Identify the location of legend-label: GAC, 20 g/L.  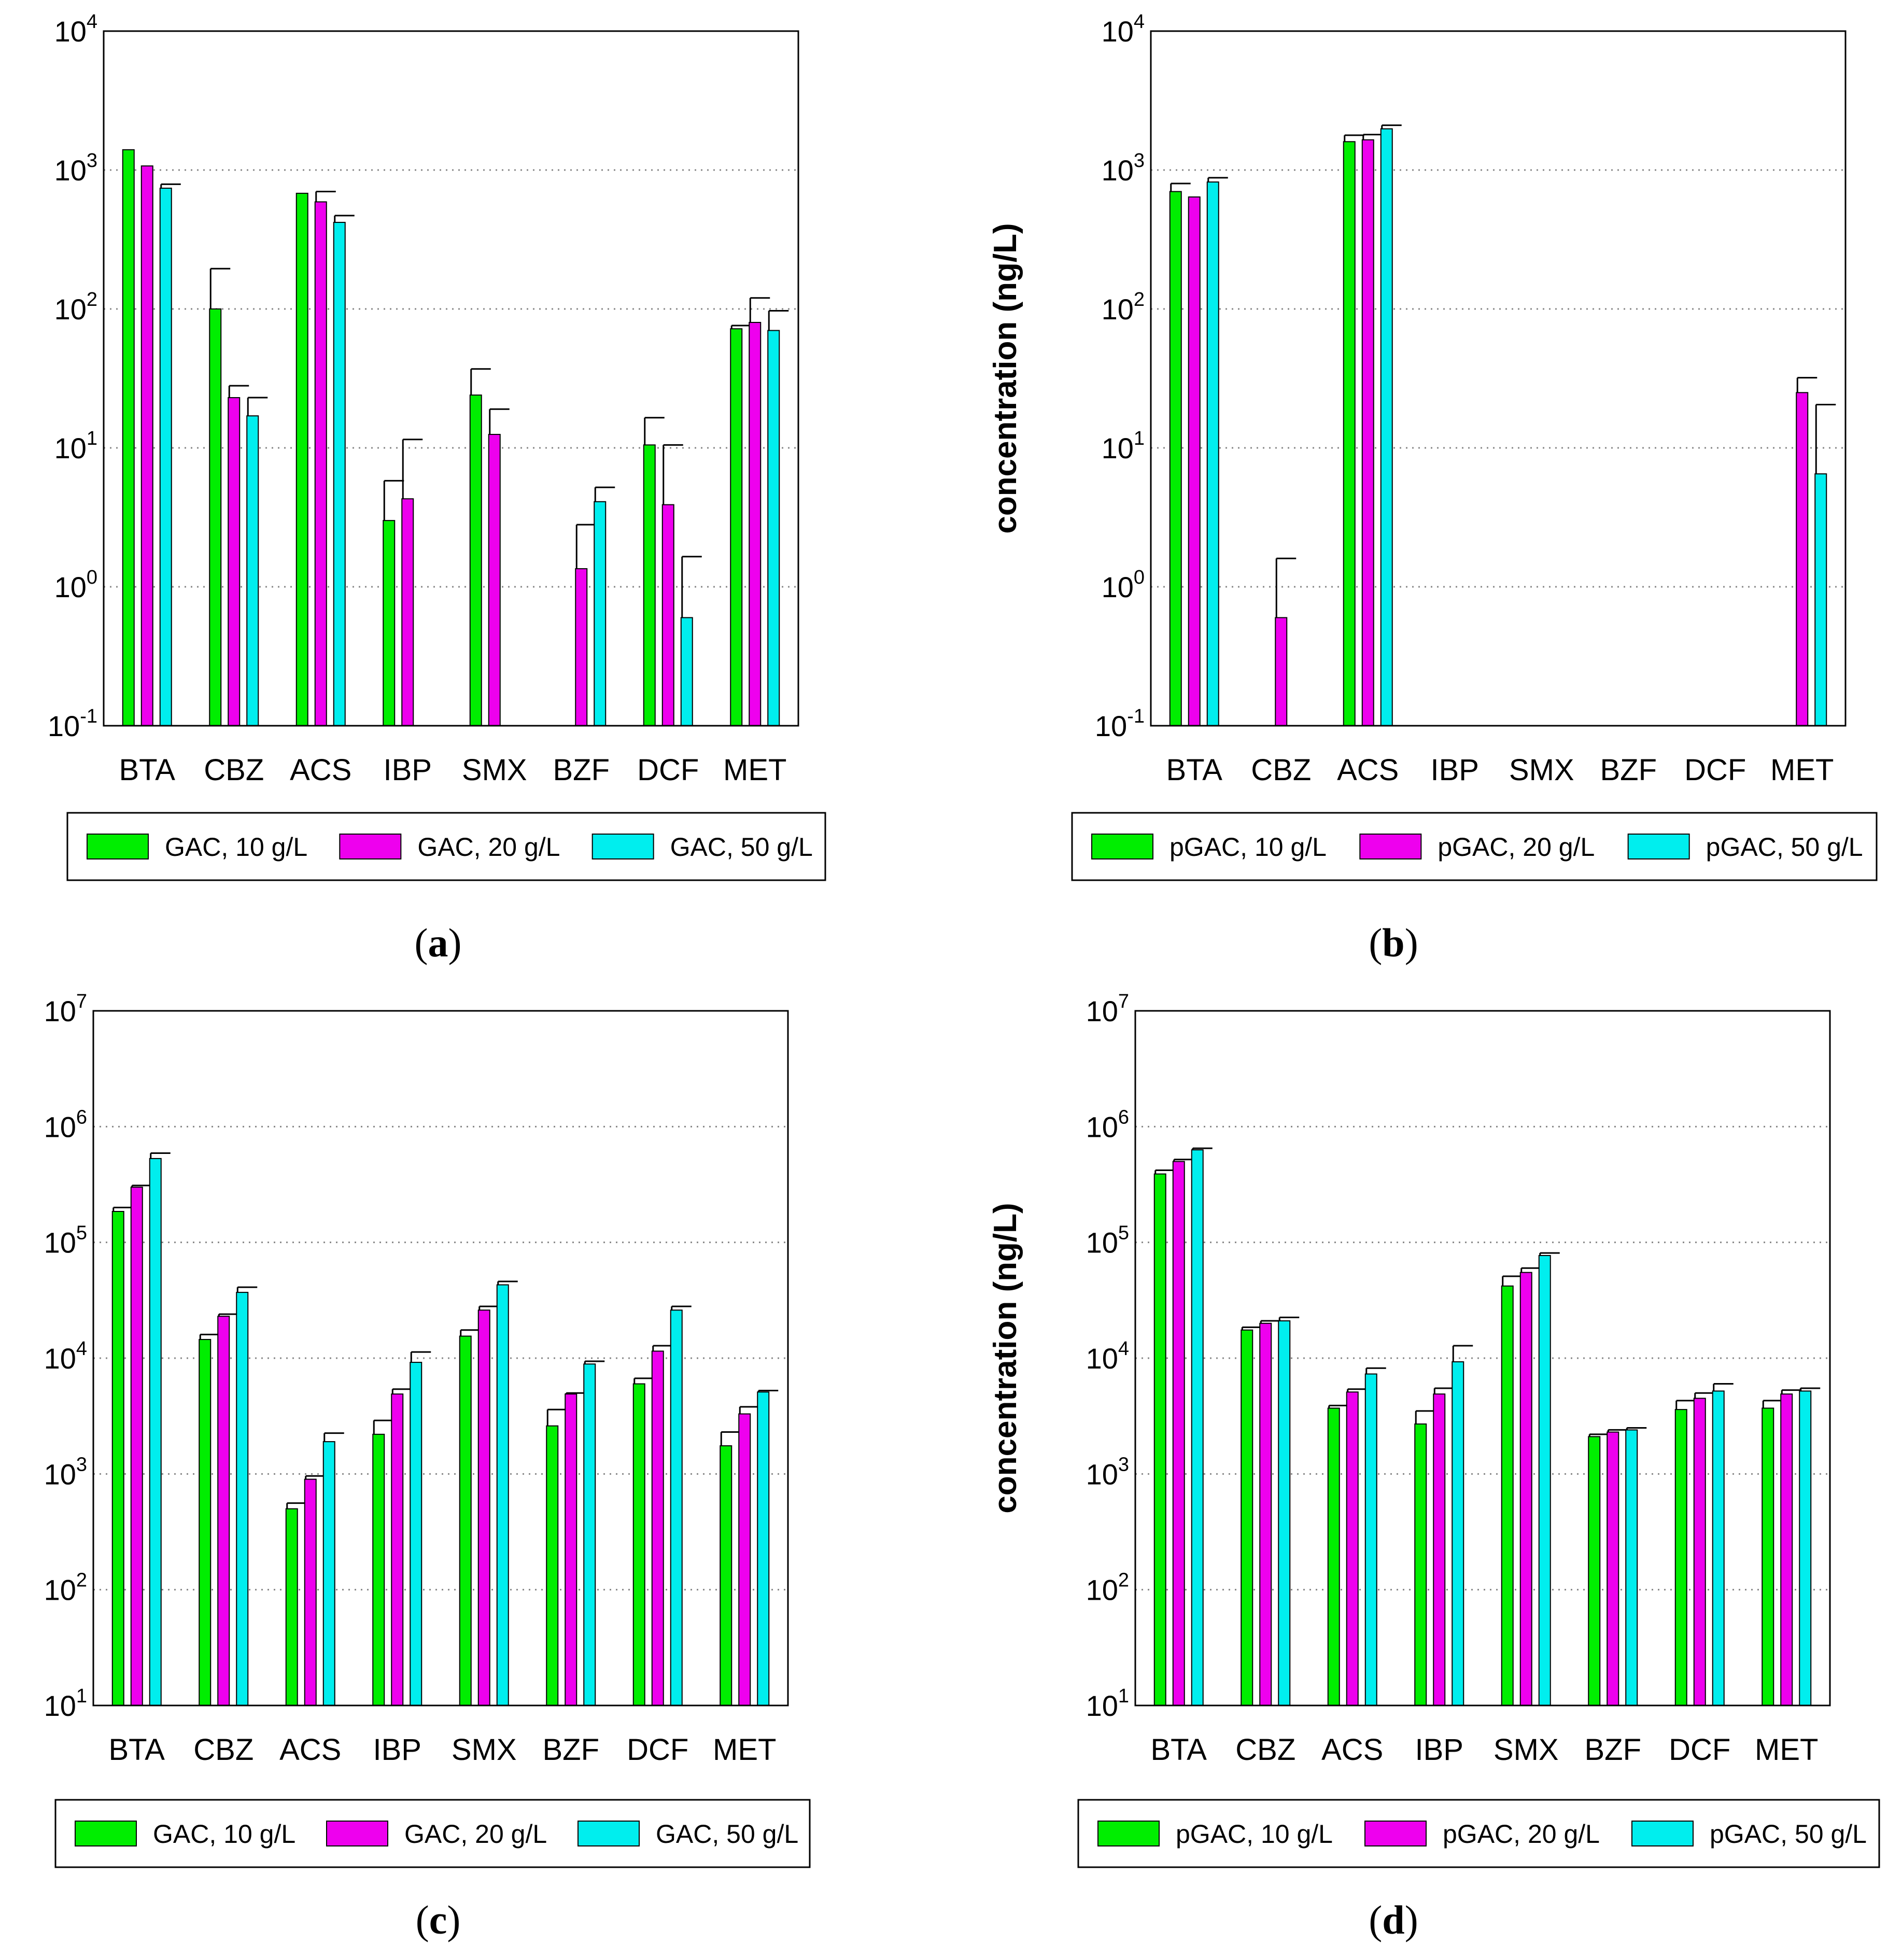
(475, 1834).